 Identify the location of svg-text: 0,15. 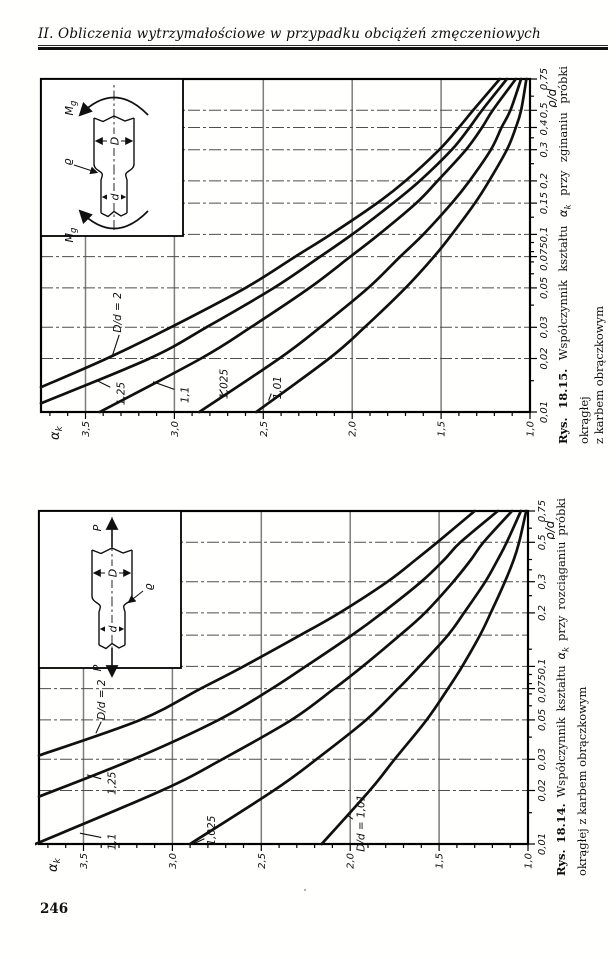
(544, 203).